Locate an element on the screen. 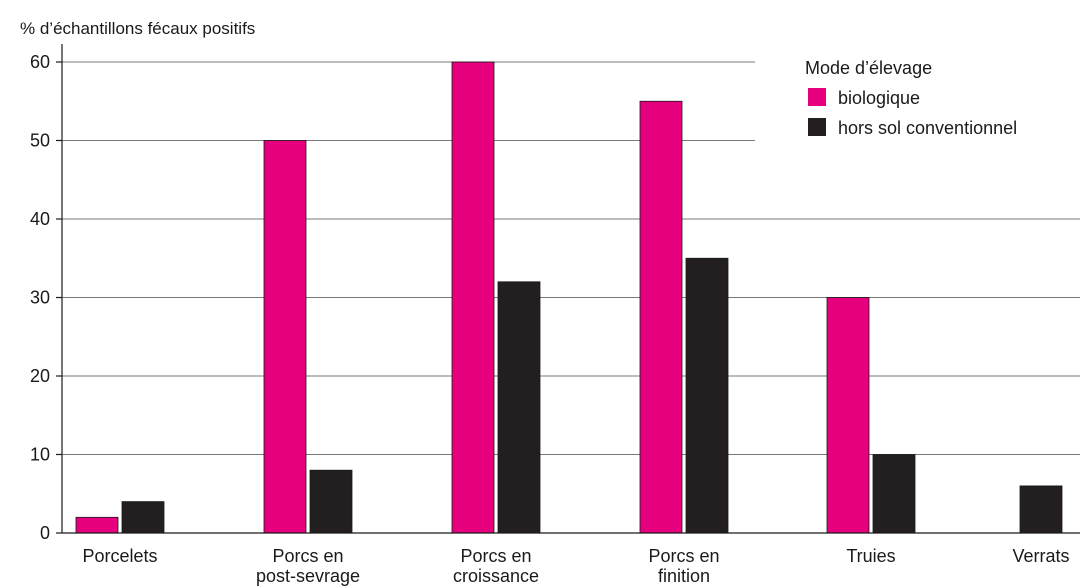 The width and height of the screenshot is (1086, 588). x-tick-label: Verrats is located at coordinates (1040, 556).